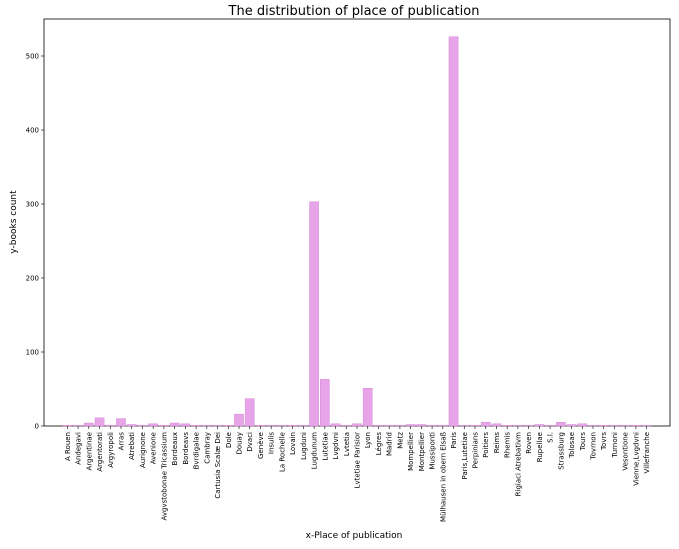 Image resolution: width=679 pixels, height=549 pixels. Describe the element at coordinates (218, 465) in the screenshot. I see `x-tick-label: Cartusia Scalæ Dei` at that location.